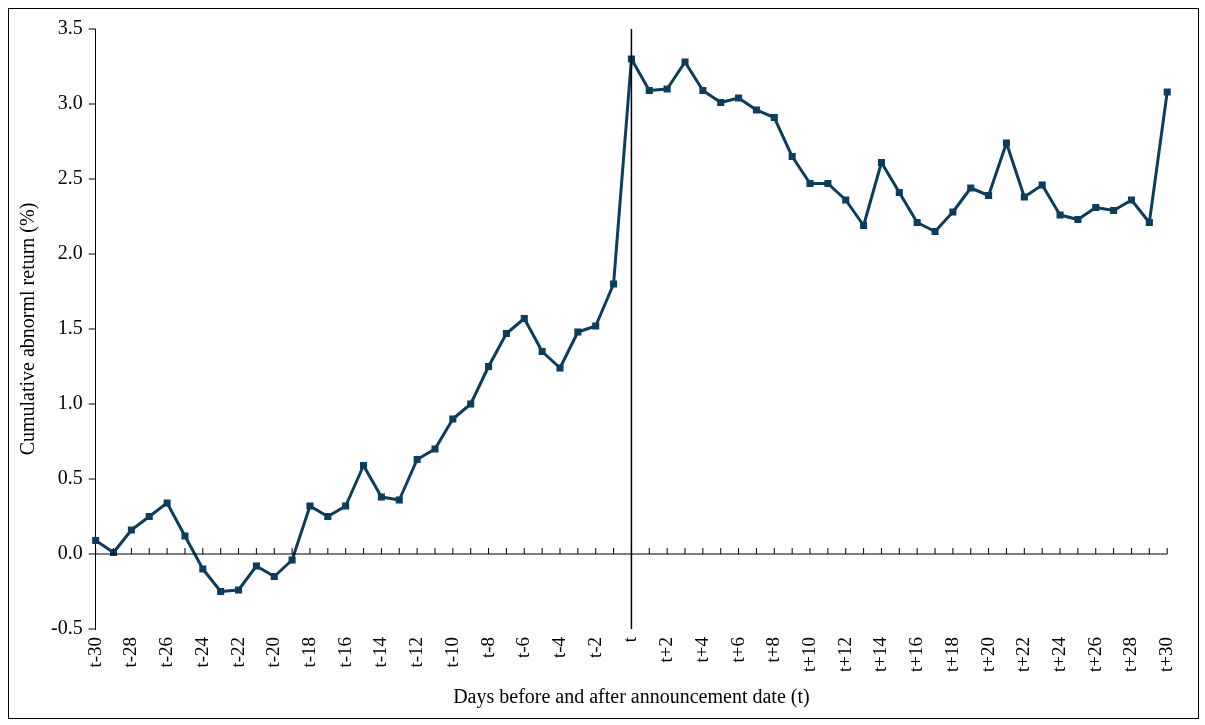  Describe the element at coordinates (987, 655) in the screenshot. I see `x-tick-label: t+20` at that location.